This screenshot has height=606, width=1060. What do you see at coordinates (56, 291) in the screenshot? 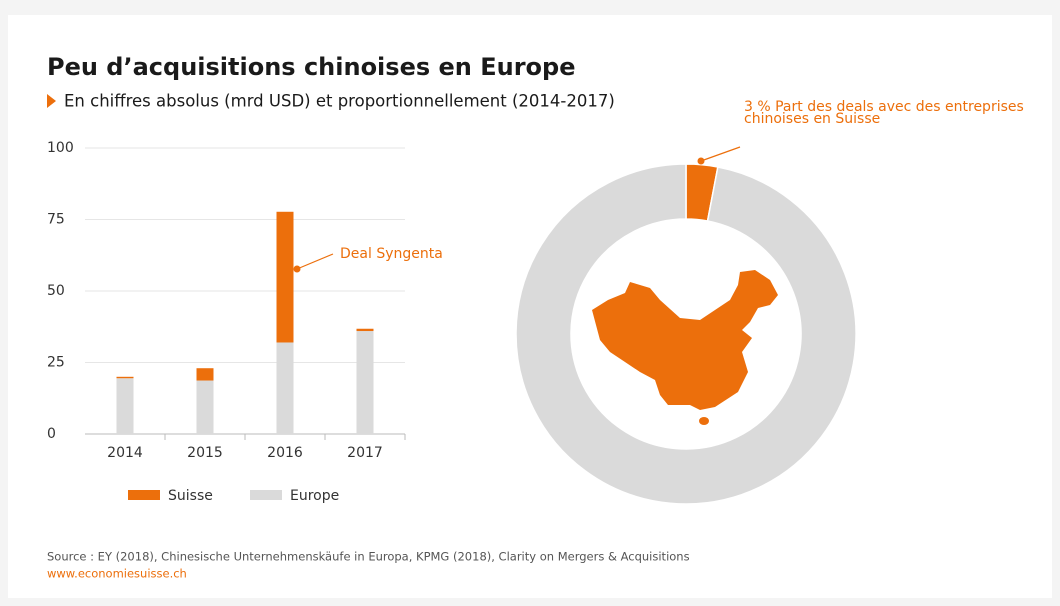
I see `y-tick-label: 50` at bounding box center [56, 291].